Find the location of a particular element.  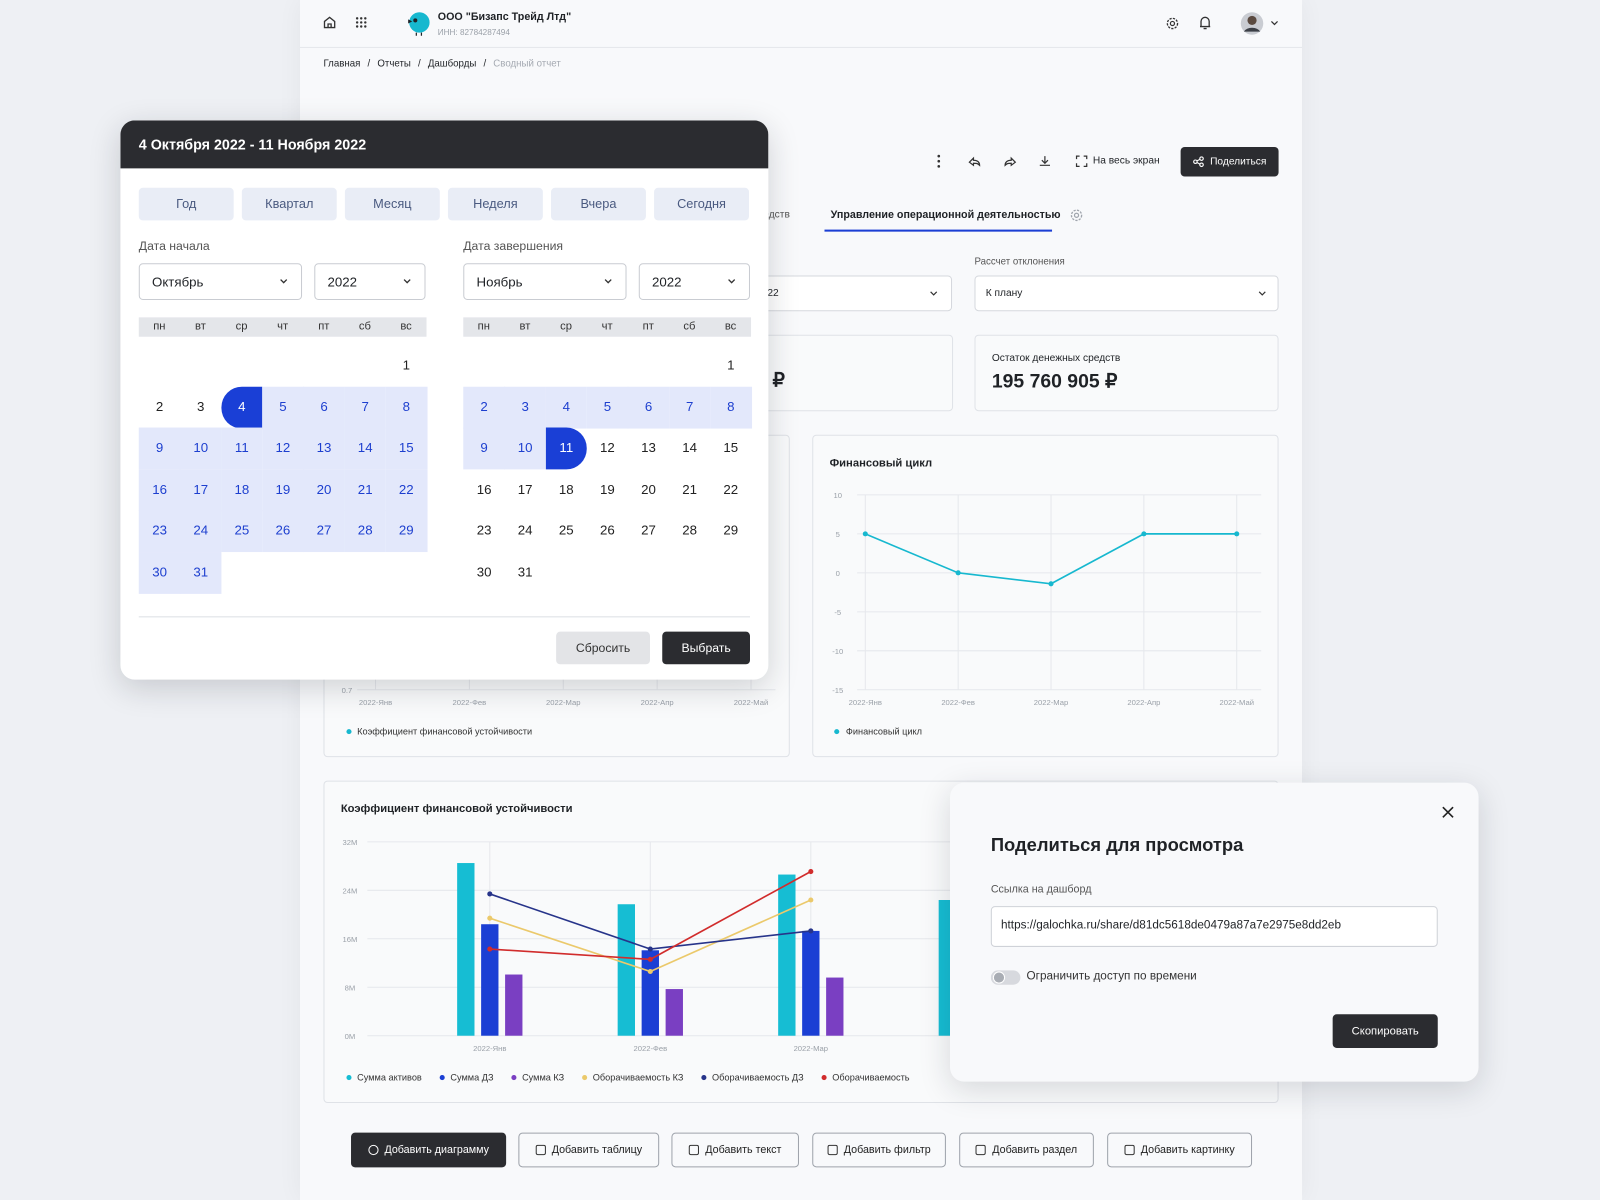

fullscreen-button: На весь экран is located at coordinates (1126, 161).